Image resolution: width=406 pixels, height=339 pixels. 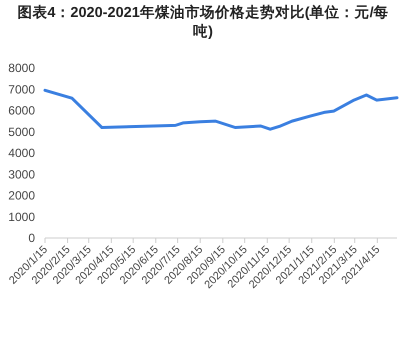 What do you see at coordinates (22, 68) in the screenshot?
I see `y-tick-label: 8000` at bounding box center [22, 68].